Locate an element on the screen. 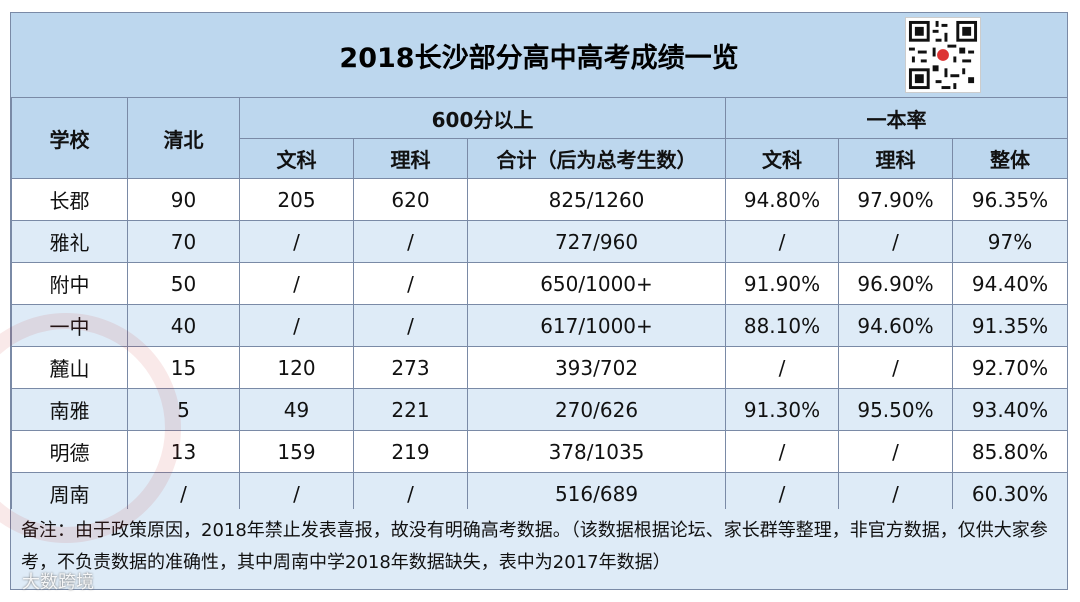 The height and width of the screenshot is (602, 1080). table-row: 附中 50 / / 650/1000+ 91.90% 96.90% 94.40% is located at coordinates (540, 283).